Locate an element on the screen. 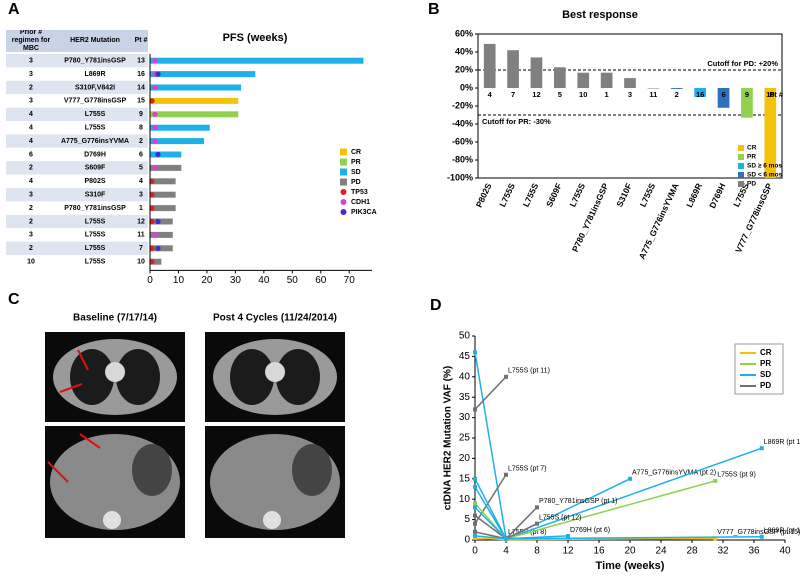 The image size is (800, 576). panel-label: A is located at coordinates (14, 9).